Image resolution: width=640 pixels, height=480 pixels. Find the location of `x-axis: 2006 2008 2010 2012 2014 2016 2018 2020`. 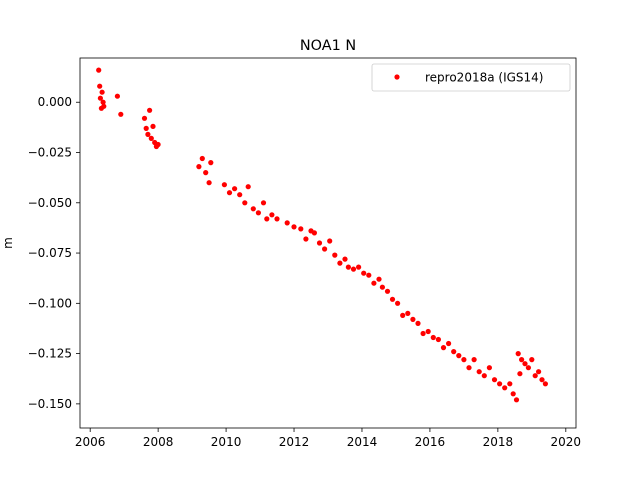

x-axis: 2006 2008 2010 2012 2014 2016 2018 2020 is located at coordinates (328, 438).